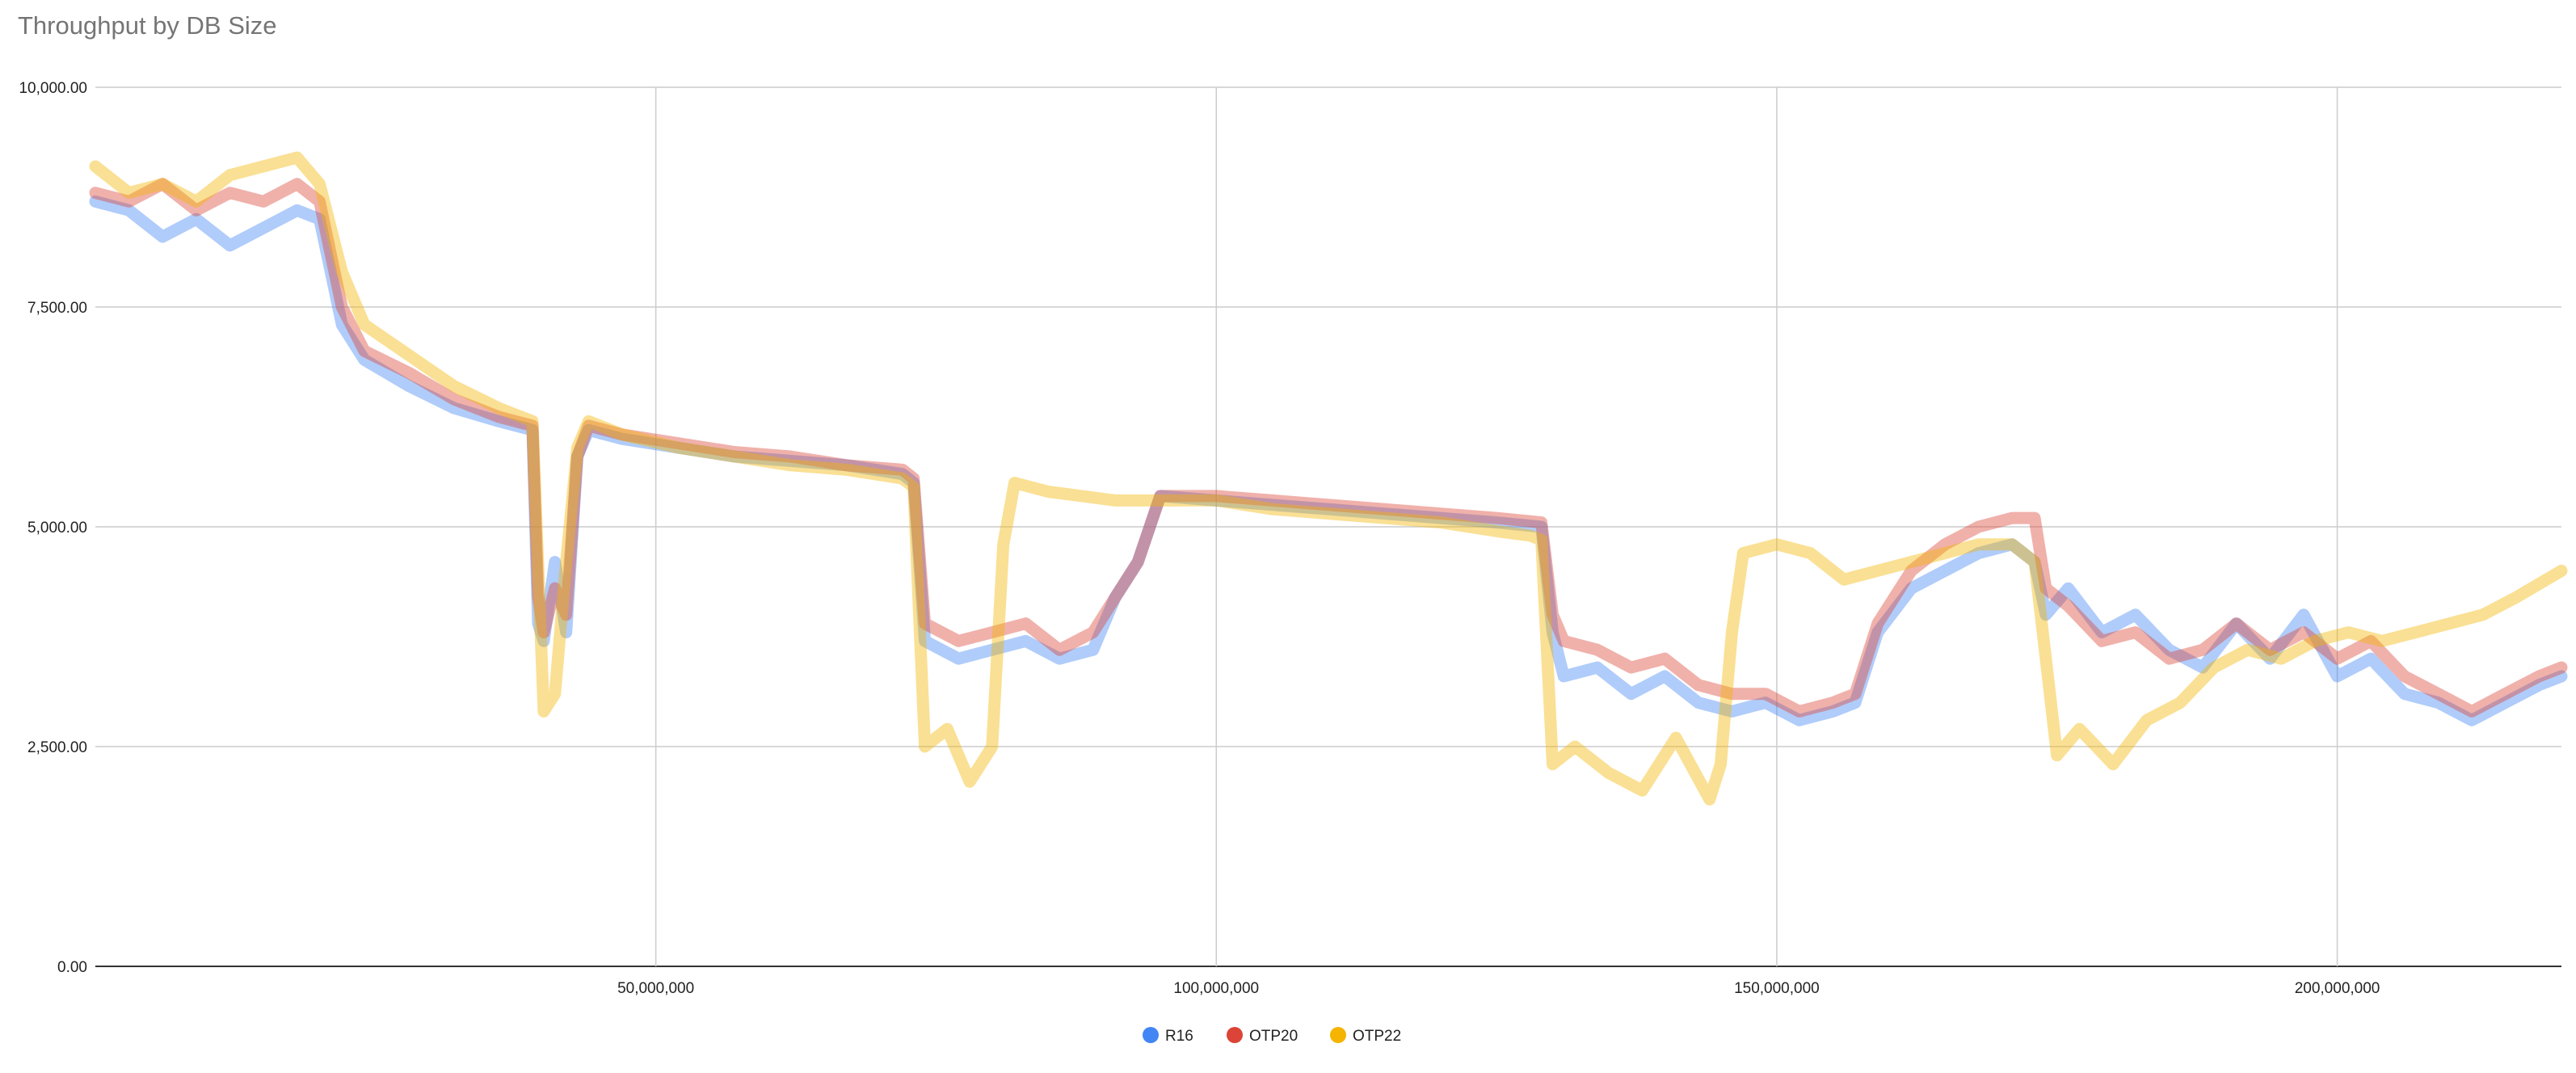 The width and height of the screenshot is (2576, 1073). I want to click on legend-item-otp20: OTP20, so click(1262, 1036).